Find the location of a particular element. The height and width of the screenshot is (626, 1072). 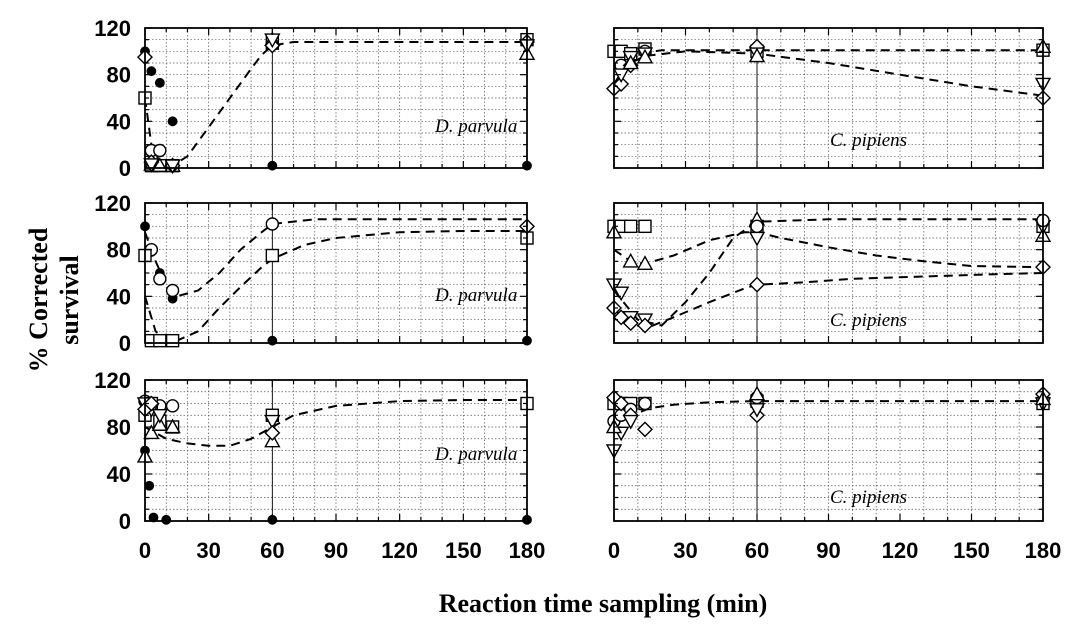

chart-panel: D. parvula 0 40 80 120 0 30 60 90 120 150 180 is located at coordinates (319, 465).